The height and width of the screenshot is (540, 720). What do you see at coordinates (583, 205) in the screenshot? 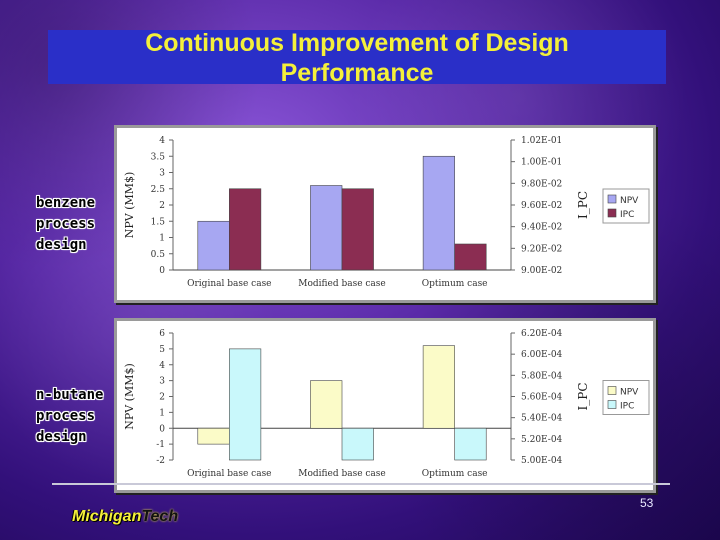
I see `benzene-y2label: I_PC` at bounding box center [583, 205].